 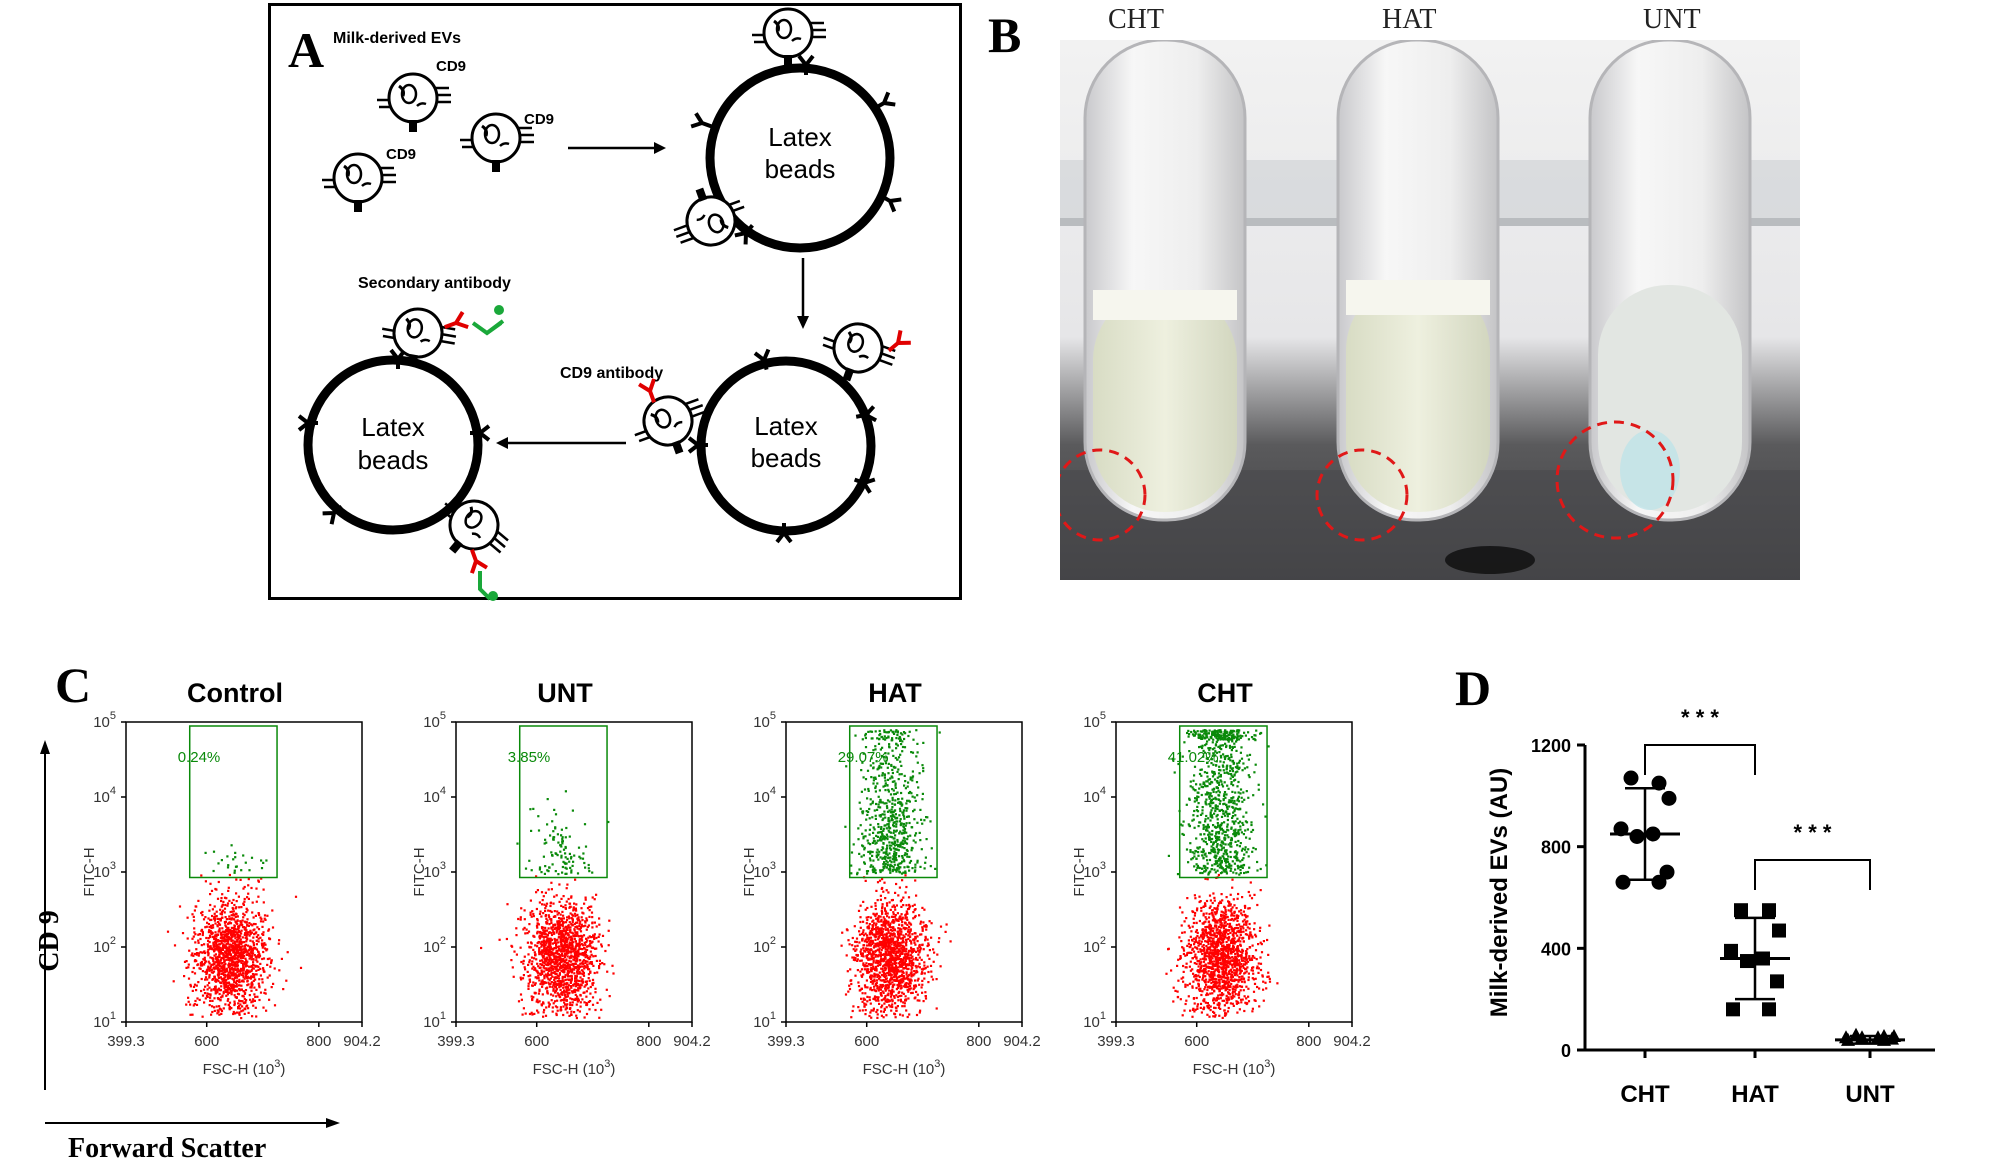 I want to click on milk-evs-label: Milk-derived EVs, so click(x=397, y=38).